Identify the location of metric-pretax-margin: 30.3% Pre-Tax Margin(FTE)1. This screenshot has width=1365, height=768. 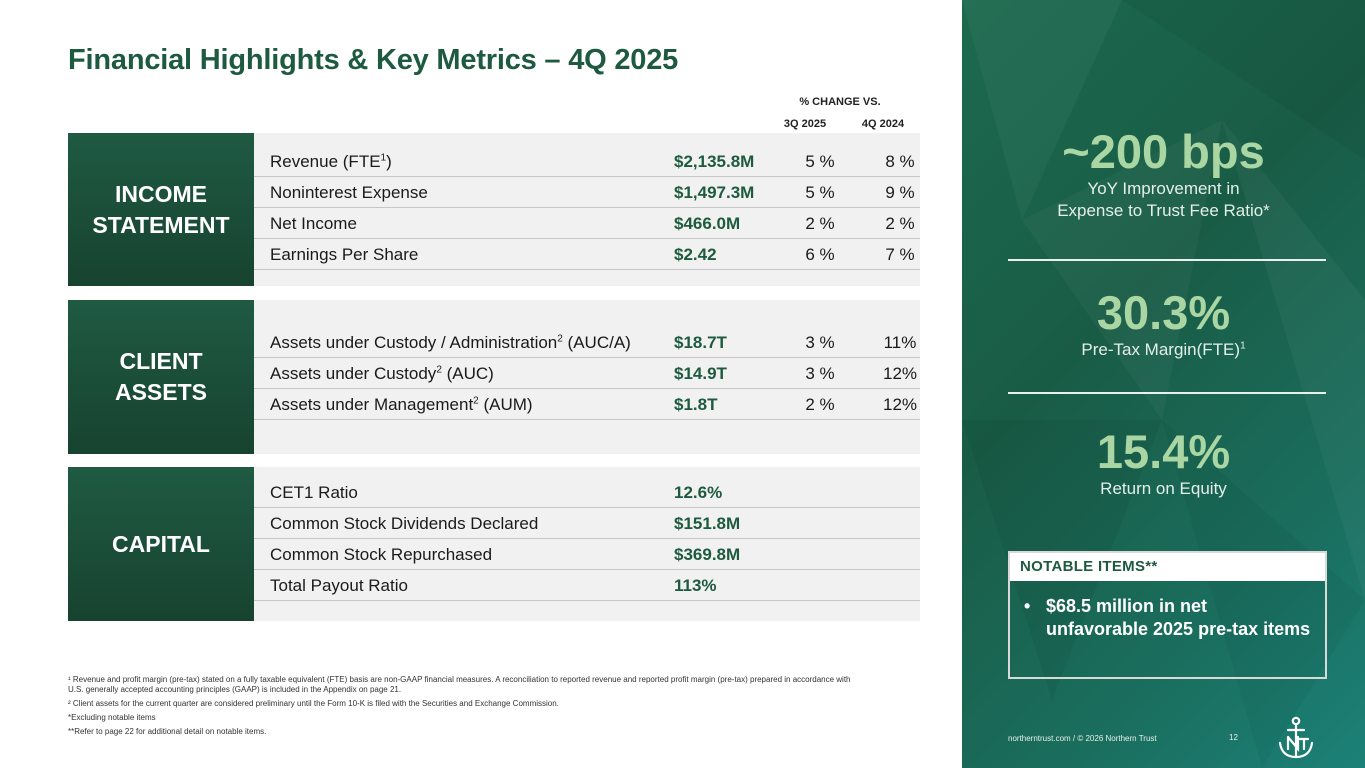
(1163, 323).